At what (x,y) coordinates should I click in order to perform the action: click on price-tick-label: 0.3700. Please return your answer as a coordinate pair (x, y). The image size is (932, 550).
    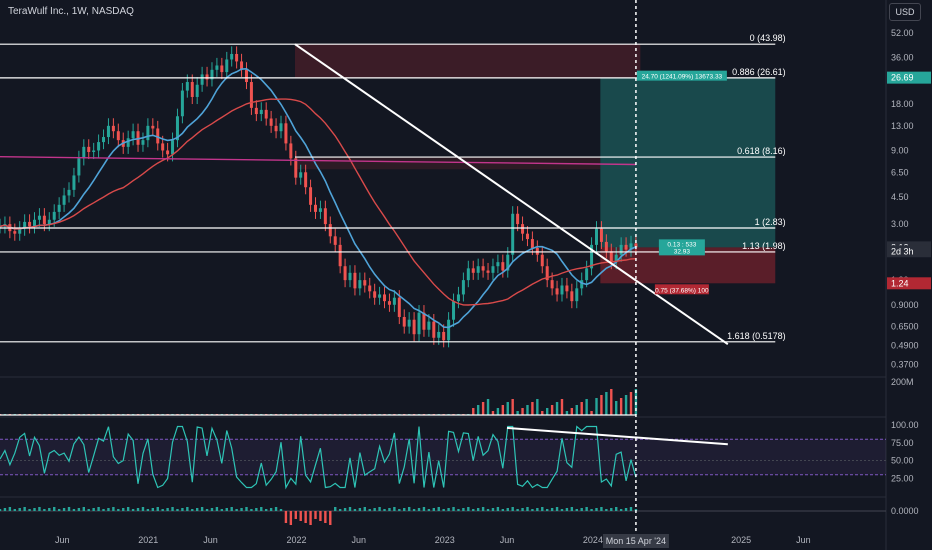
    Looking at the image, I should click on (905, 364).